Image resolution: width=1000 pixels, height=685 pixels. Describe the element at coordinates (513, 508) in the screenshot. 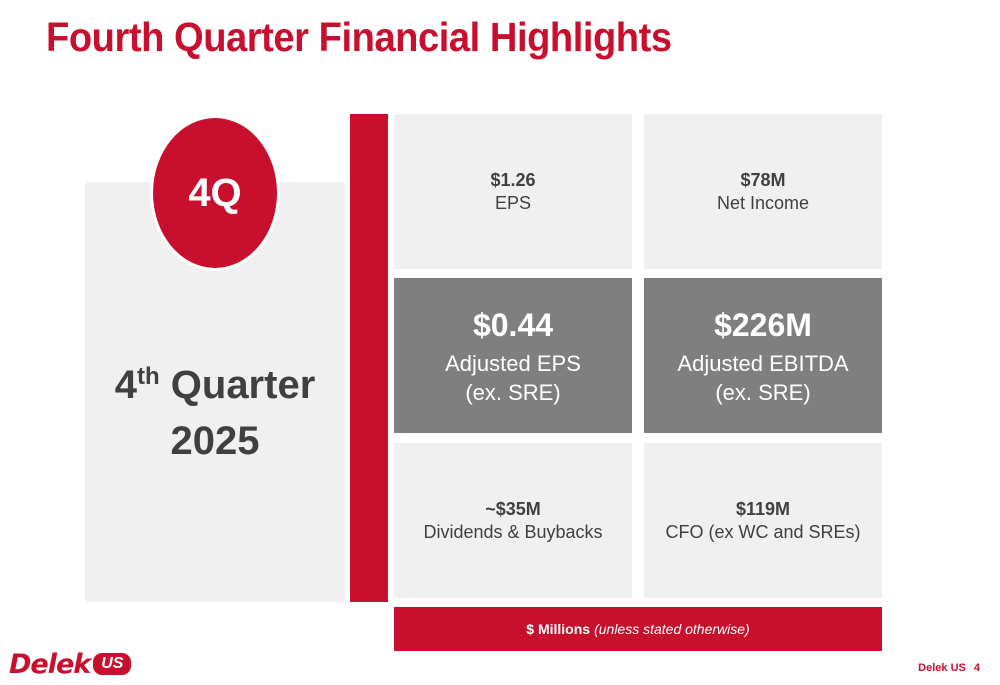

I see `metric-value: ~$35M` at that location.